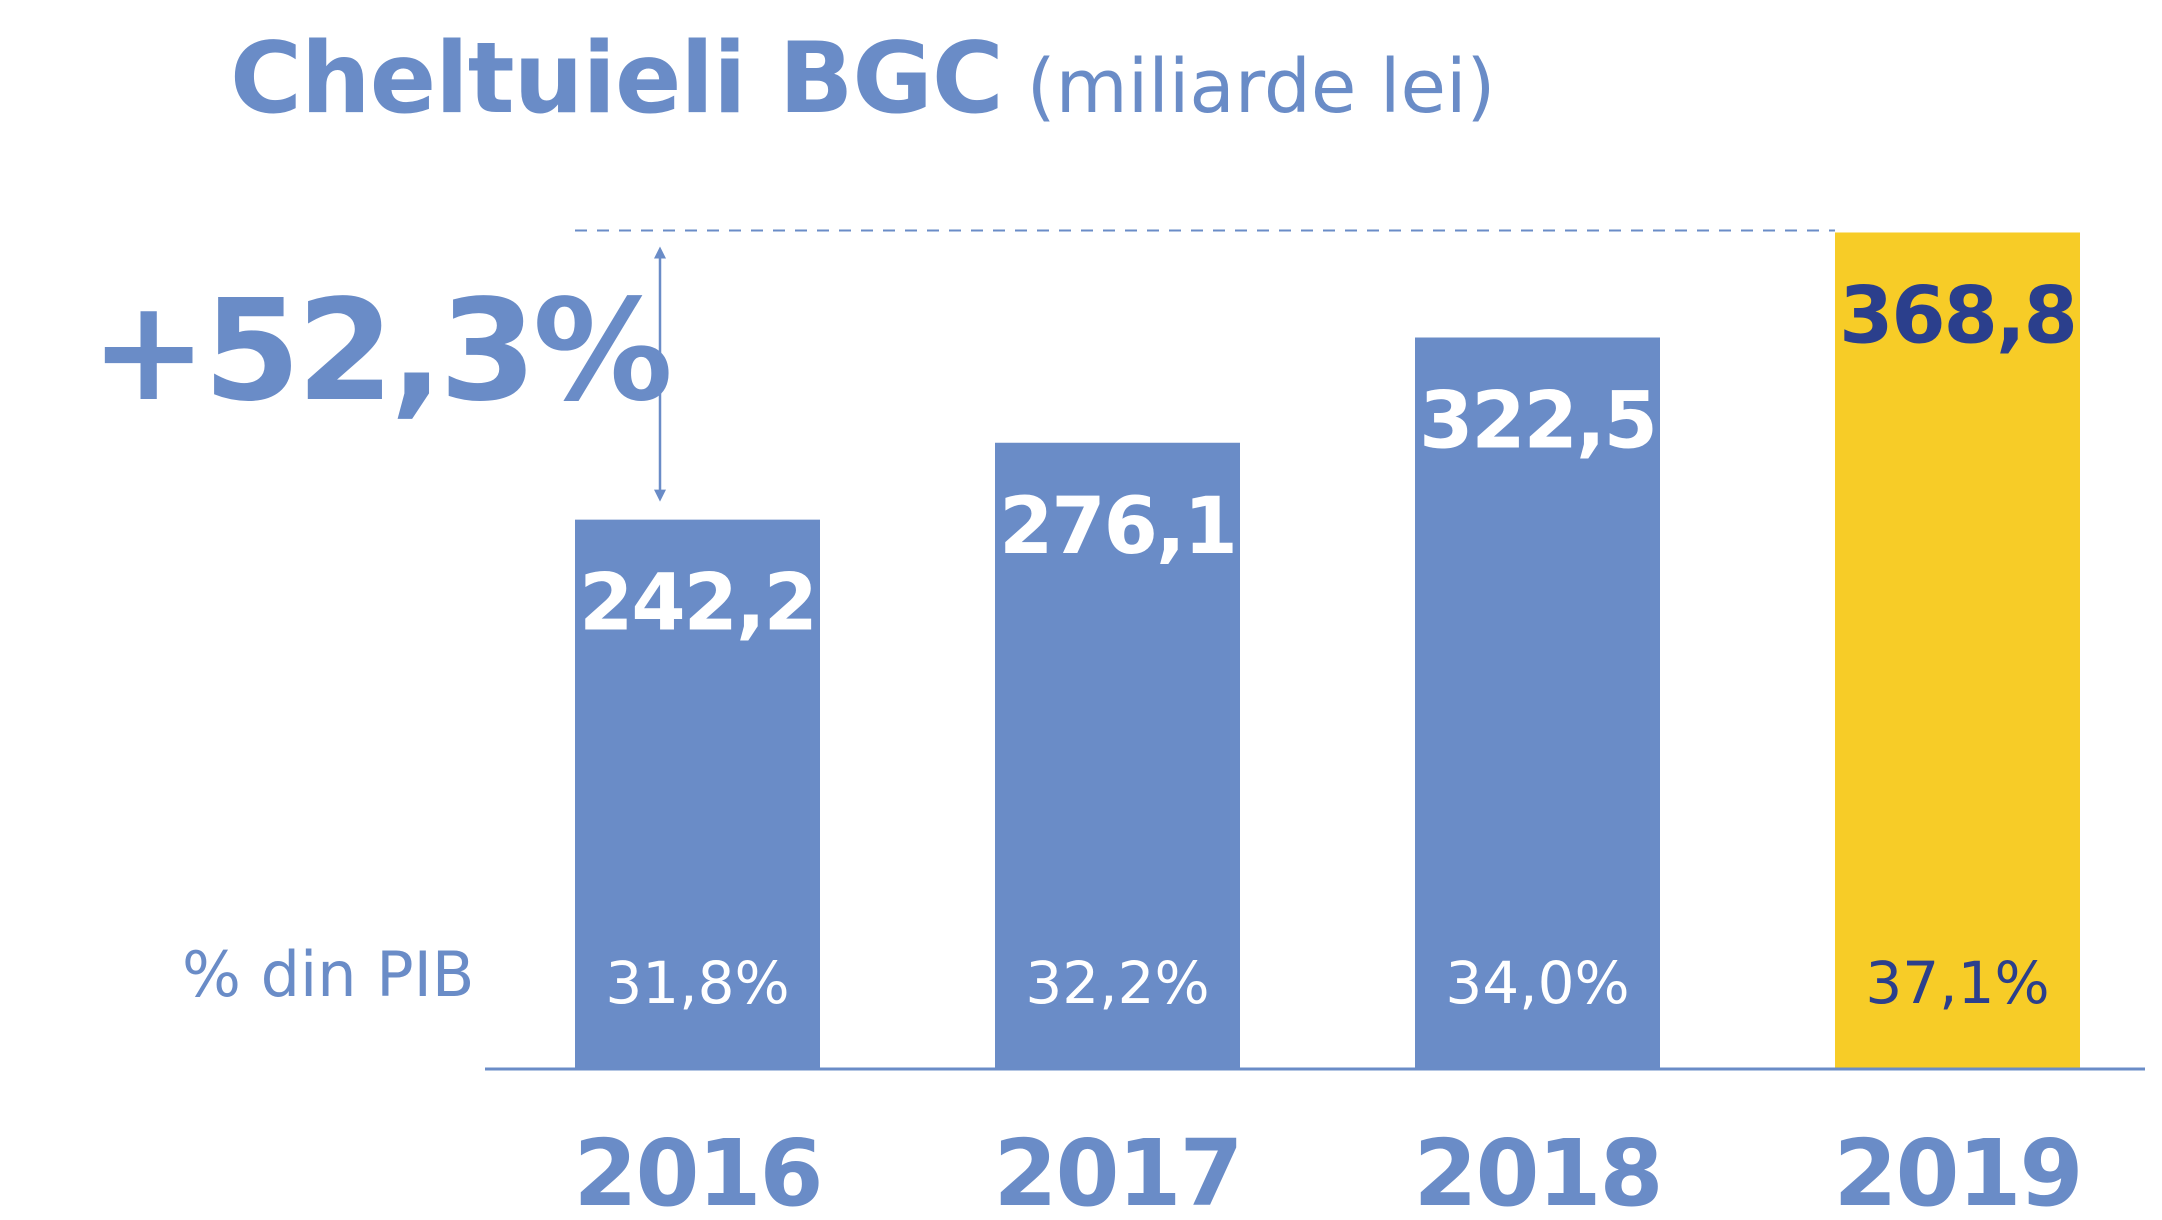 The image size is (2162, 1220). What do you see at coordinates (1537, 703) in the screenshot?
I see `bar-2018` at bounding box center [1537, 703].